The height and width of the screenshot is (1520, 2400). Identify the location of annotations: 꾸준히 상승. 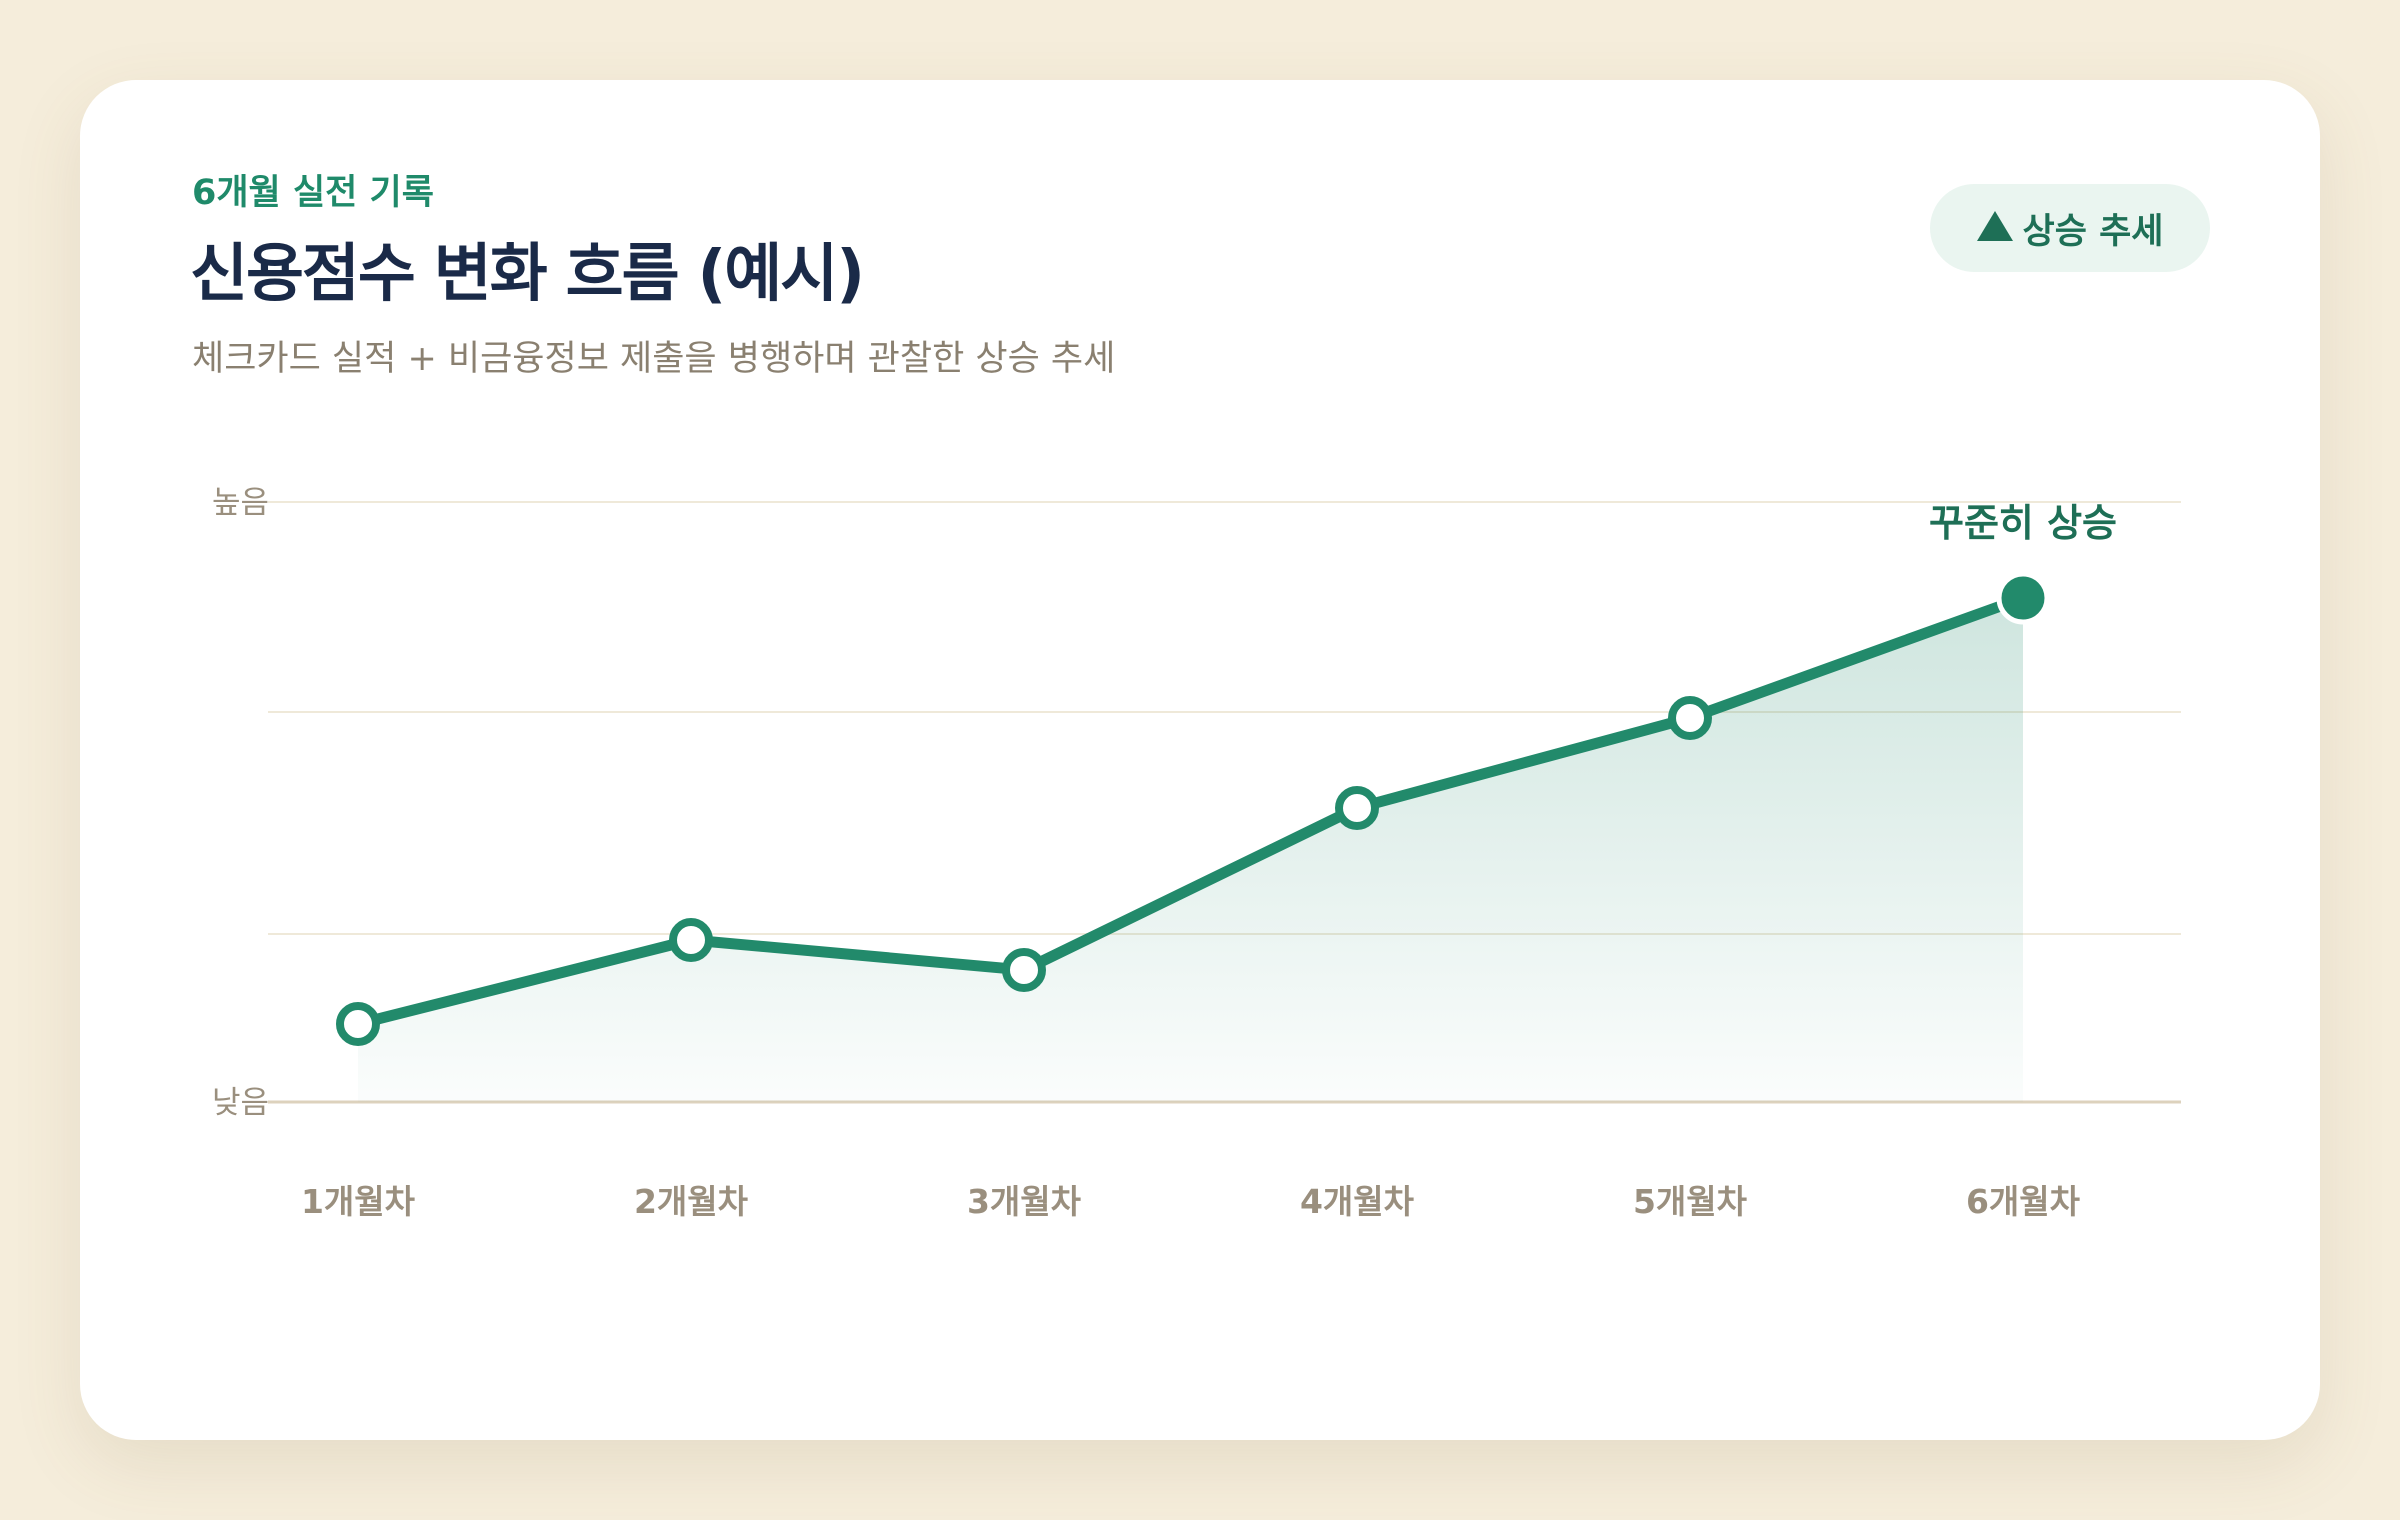
(2023, 523).